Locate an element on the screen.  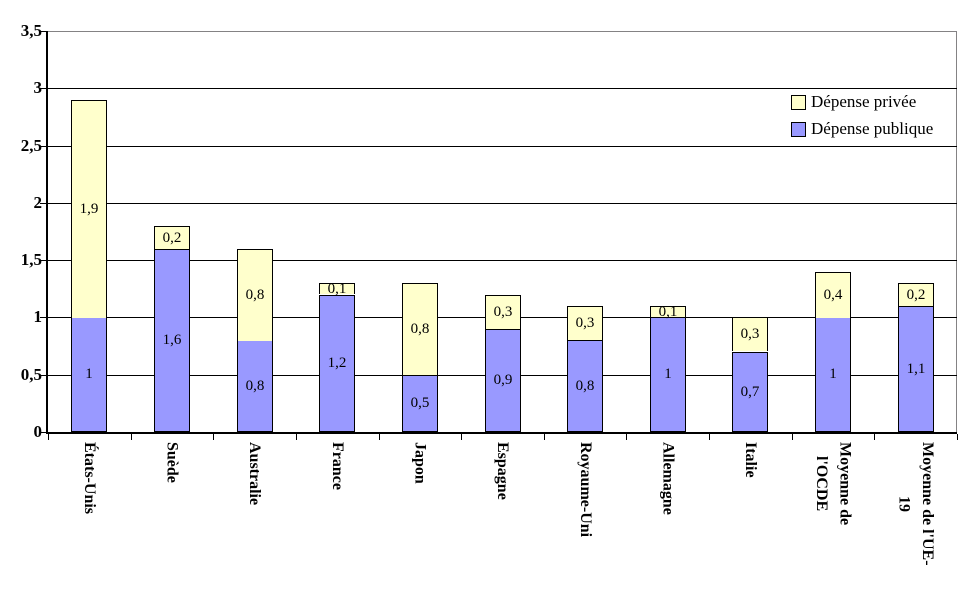
x-axis-category-label: États-Unis is located at coordinates (89, 478).